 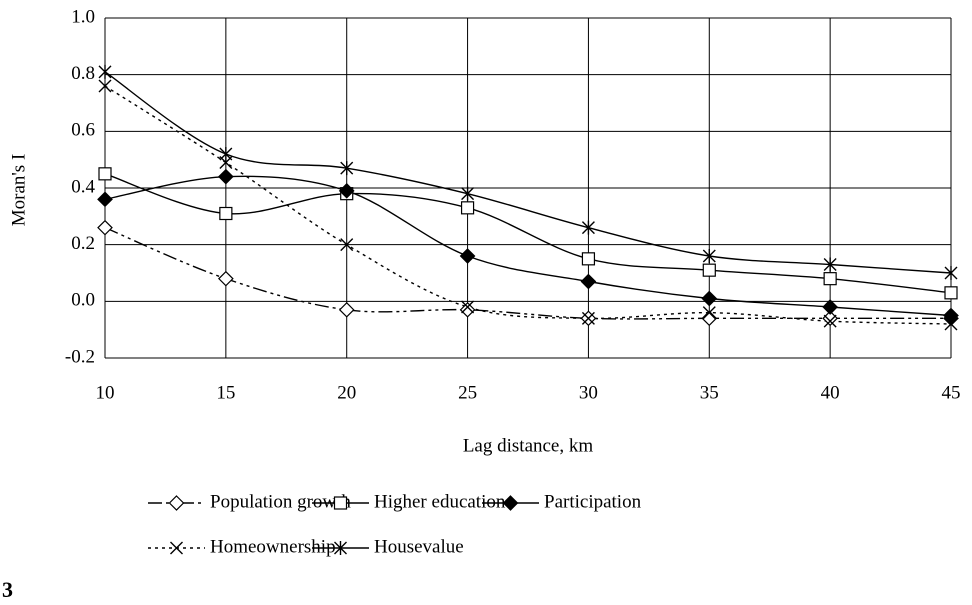 What do you see at coordinates (951, 392) in the screenshot?
I see `x-tick-label: 45` at bounding box center [951, 392].